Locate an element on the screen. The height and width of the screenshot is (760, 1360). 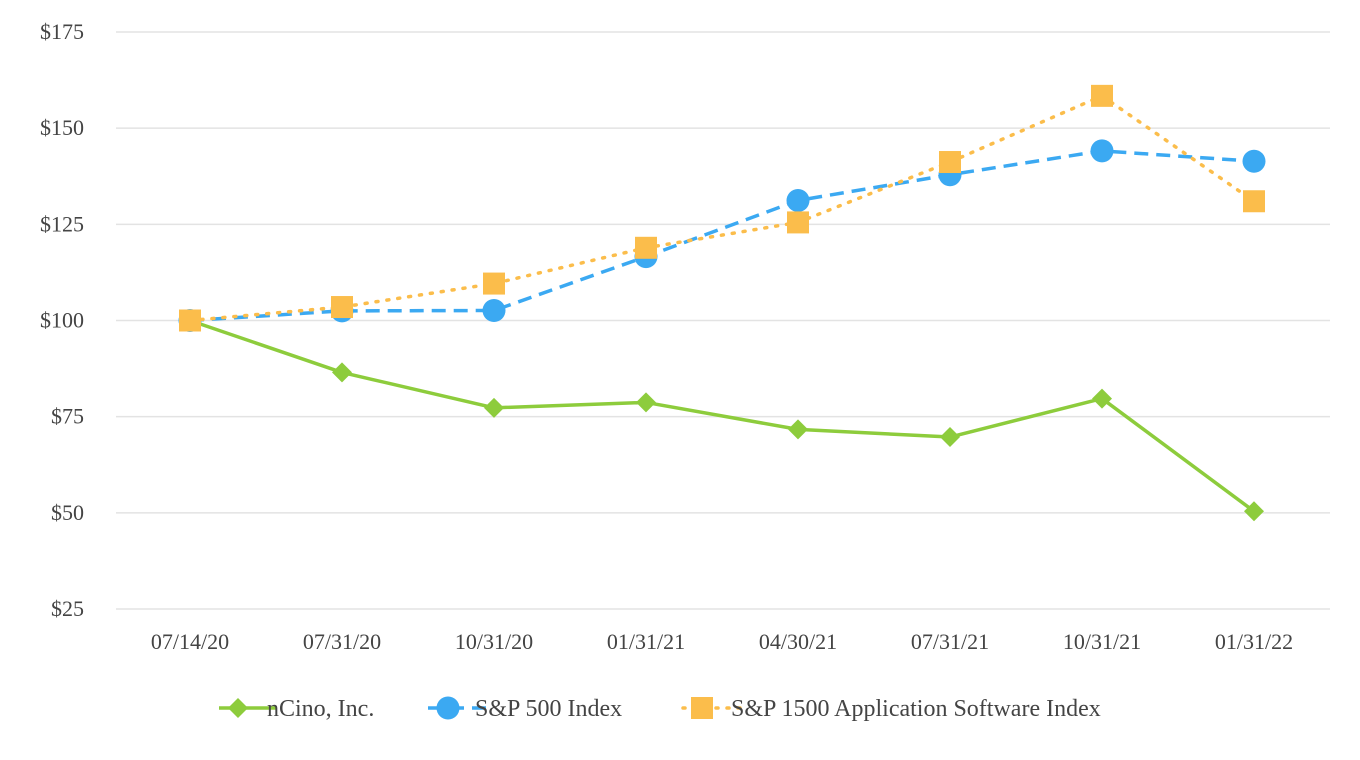
legend-label: S&P 500 Index is located at coordinates (548, 709).